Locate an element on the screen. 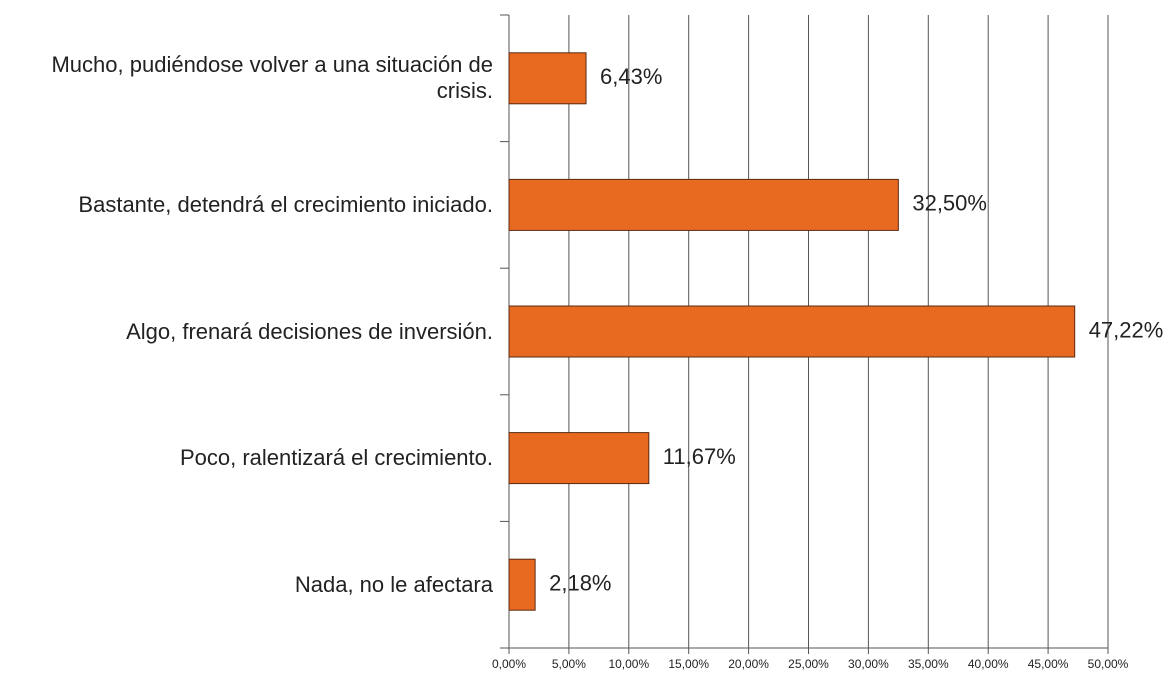 The height and width of the screenshot is (675, 1168). value-label: 47,22% is located at coordinates (1126, 329).